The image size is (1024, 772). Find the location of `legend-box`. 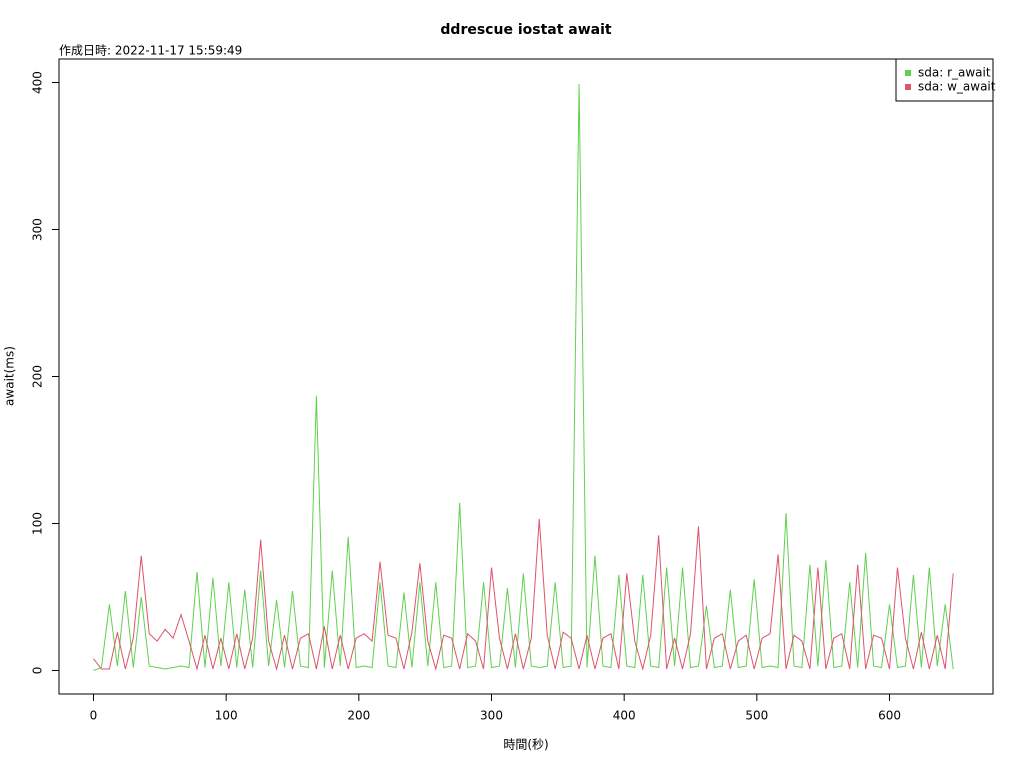

legend-box is located at coordinates (944, 80).